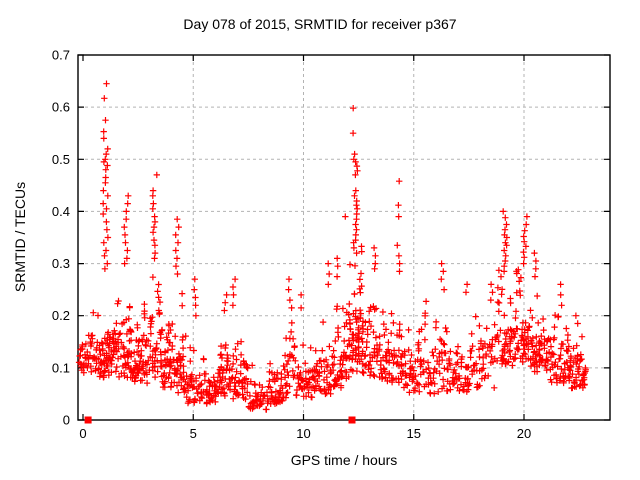 This screenshot has width=640, height=480. Describe the element at coordinates (82, 433) in the screenshot. I see `x-tick-label: 0` at that location.